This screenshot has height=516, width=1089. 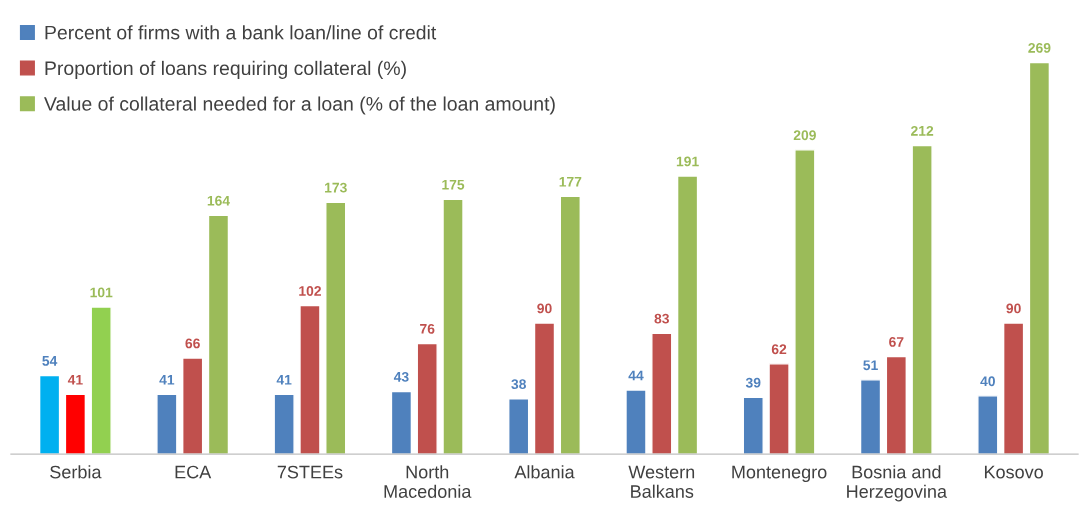 I want to click on data-label: 83, so click(x=661, y=318).